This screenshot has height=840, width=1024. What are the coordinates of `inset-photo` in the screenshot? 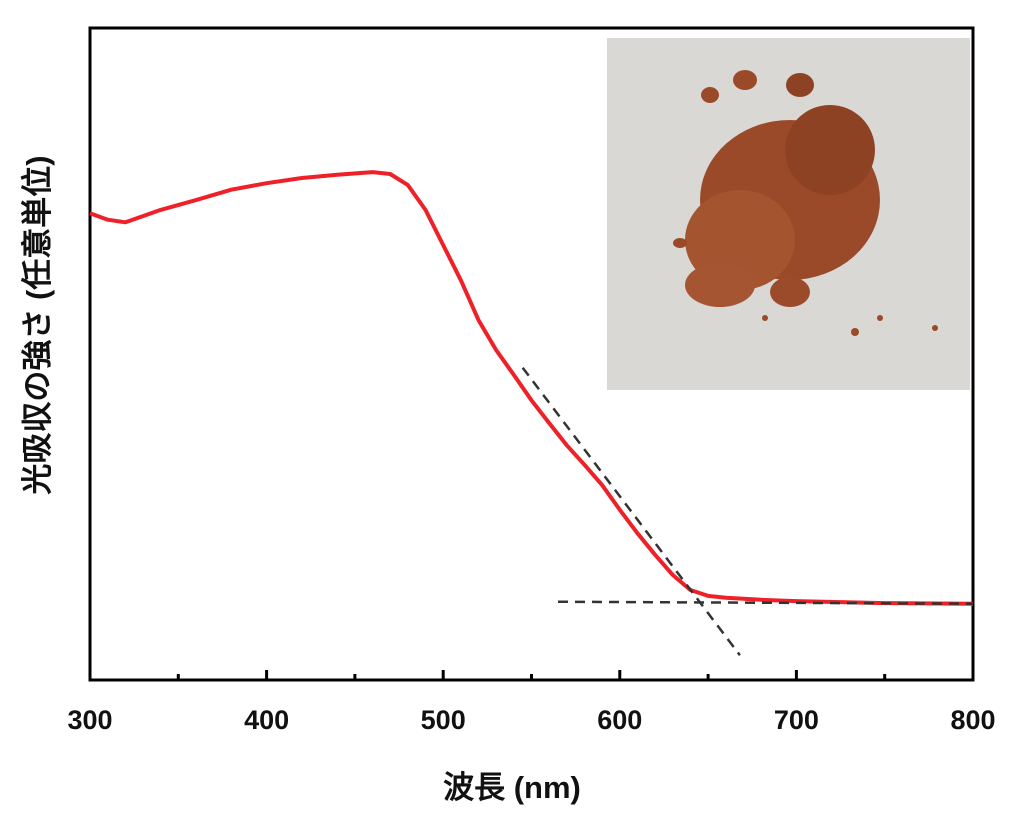 It's located at (788, 214).